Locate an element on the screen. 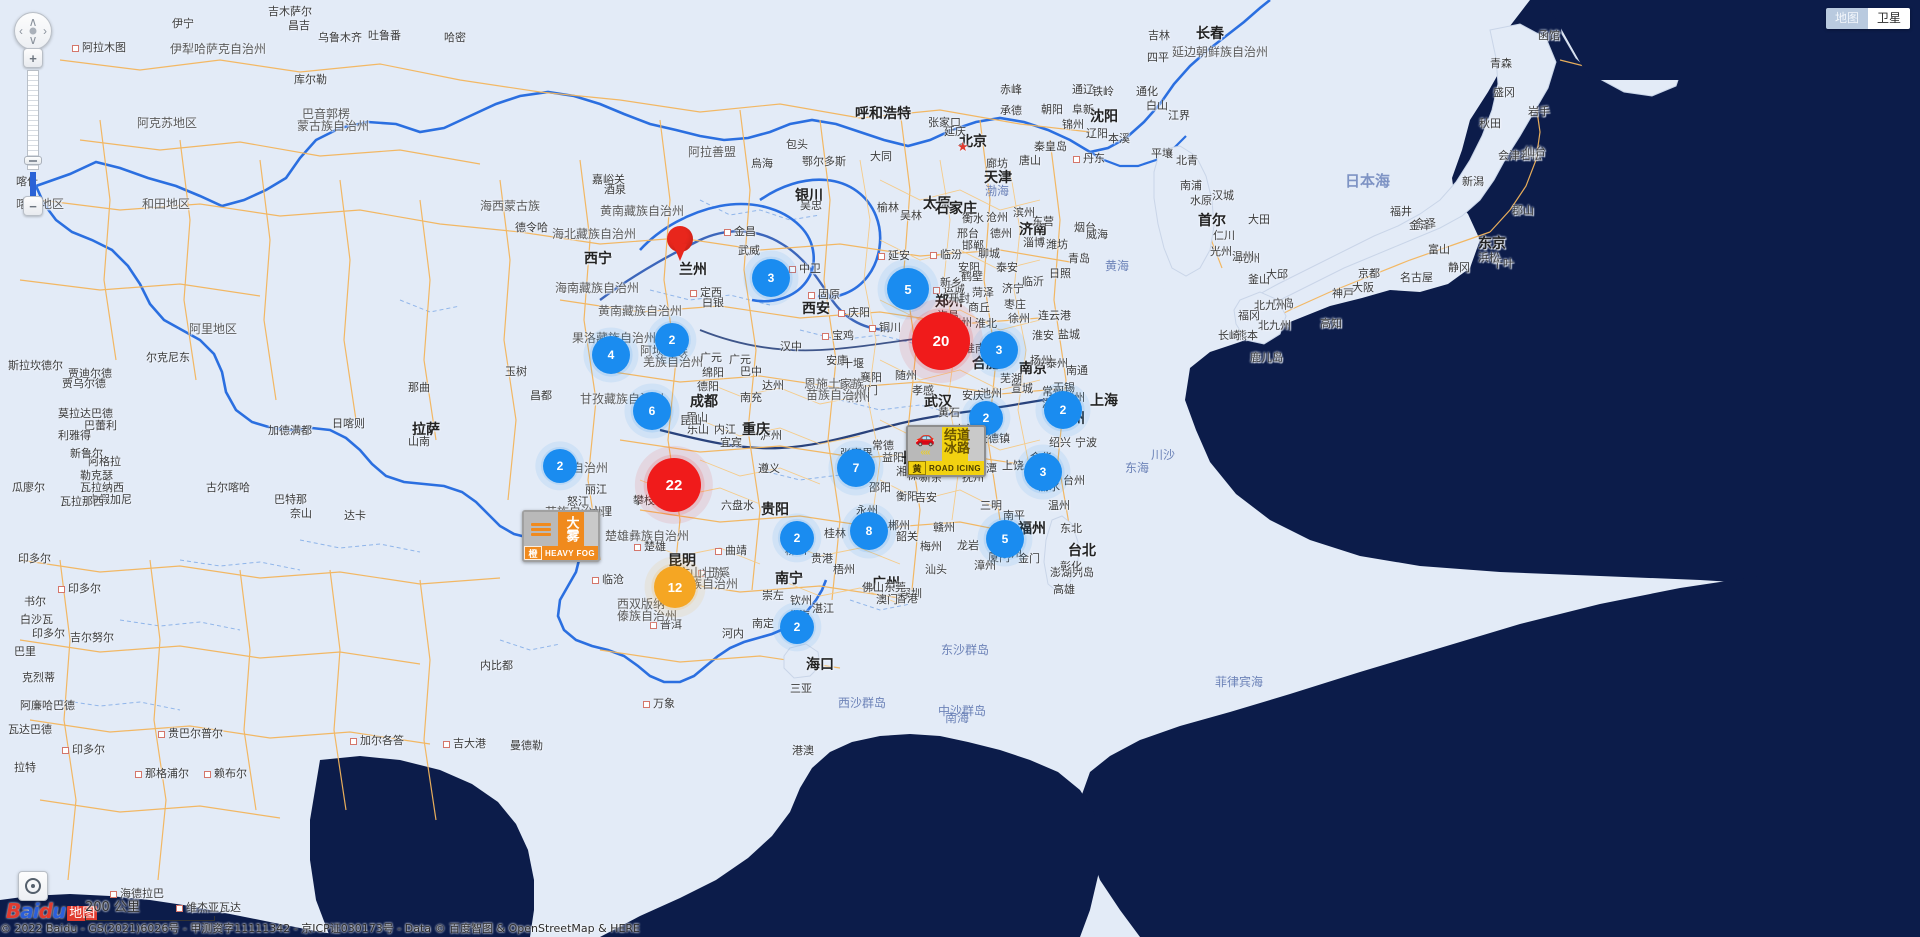 This screenshot has height=937, width=1920. weather-warning-badge: 🚗 «« 道路结冰黄 ROAD ICING is located at coordinates (946, 451).